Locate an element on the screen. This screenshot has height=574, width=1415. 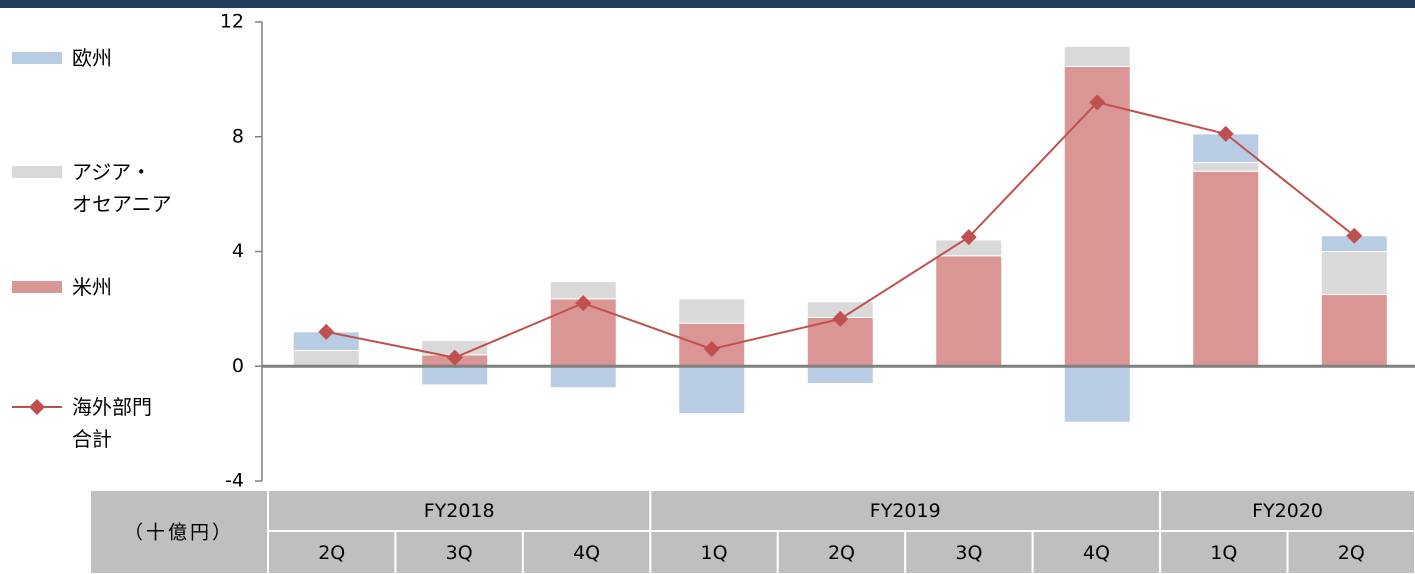
y-tick-label: -4 is located at coordinates (234, 481).